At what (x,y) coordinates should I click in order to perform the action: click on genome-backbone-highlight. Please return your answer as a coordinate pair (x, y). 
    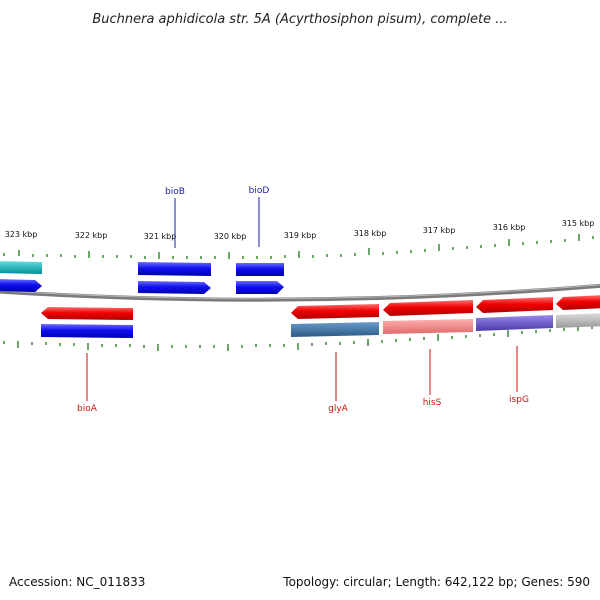
    Looking at the image, I should click on (300, 292).